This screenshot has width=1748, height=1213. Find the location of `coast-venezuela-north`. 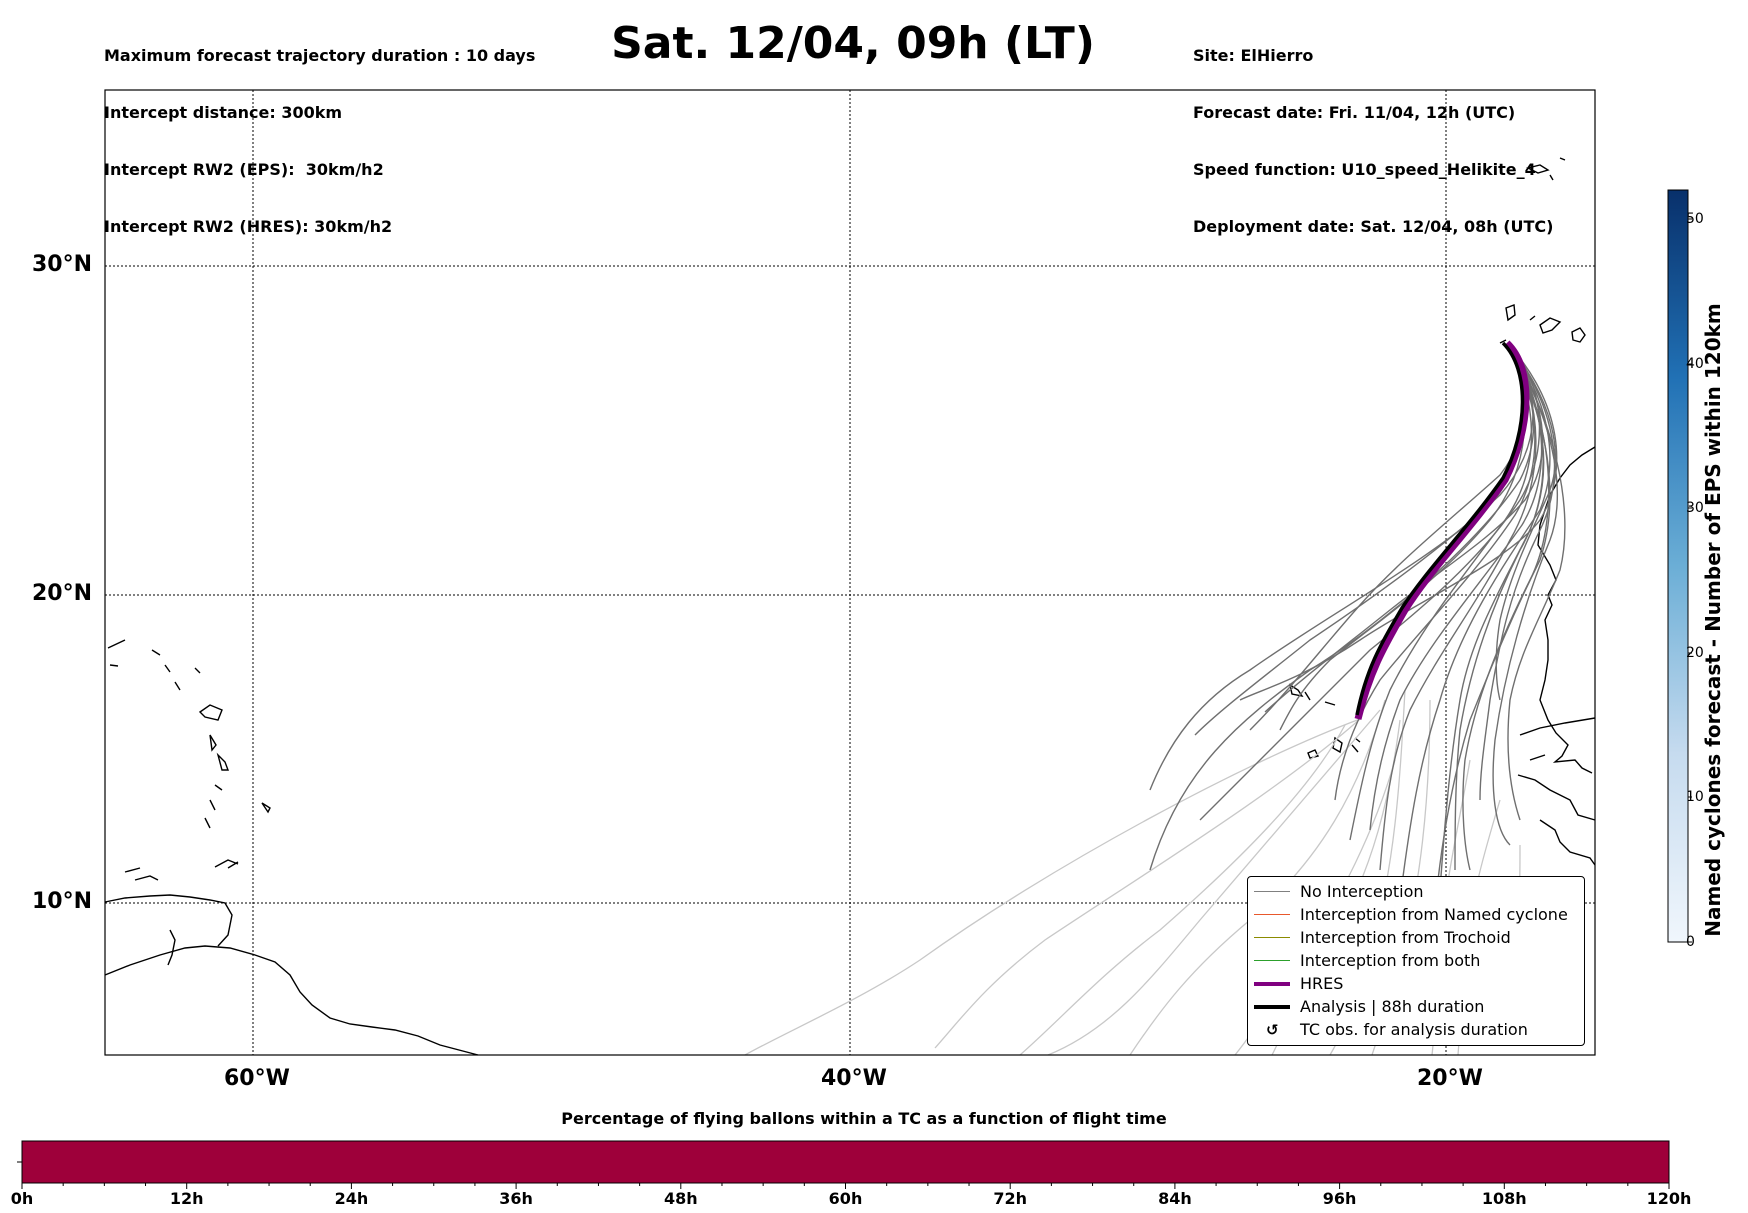

coast-venezuela-north is located at coordinates (168, 920).